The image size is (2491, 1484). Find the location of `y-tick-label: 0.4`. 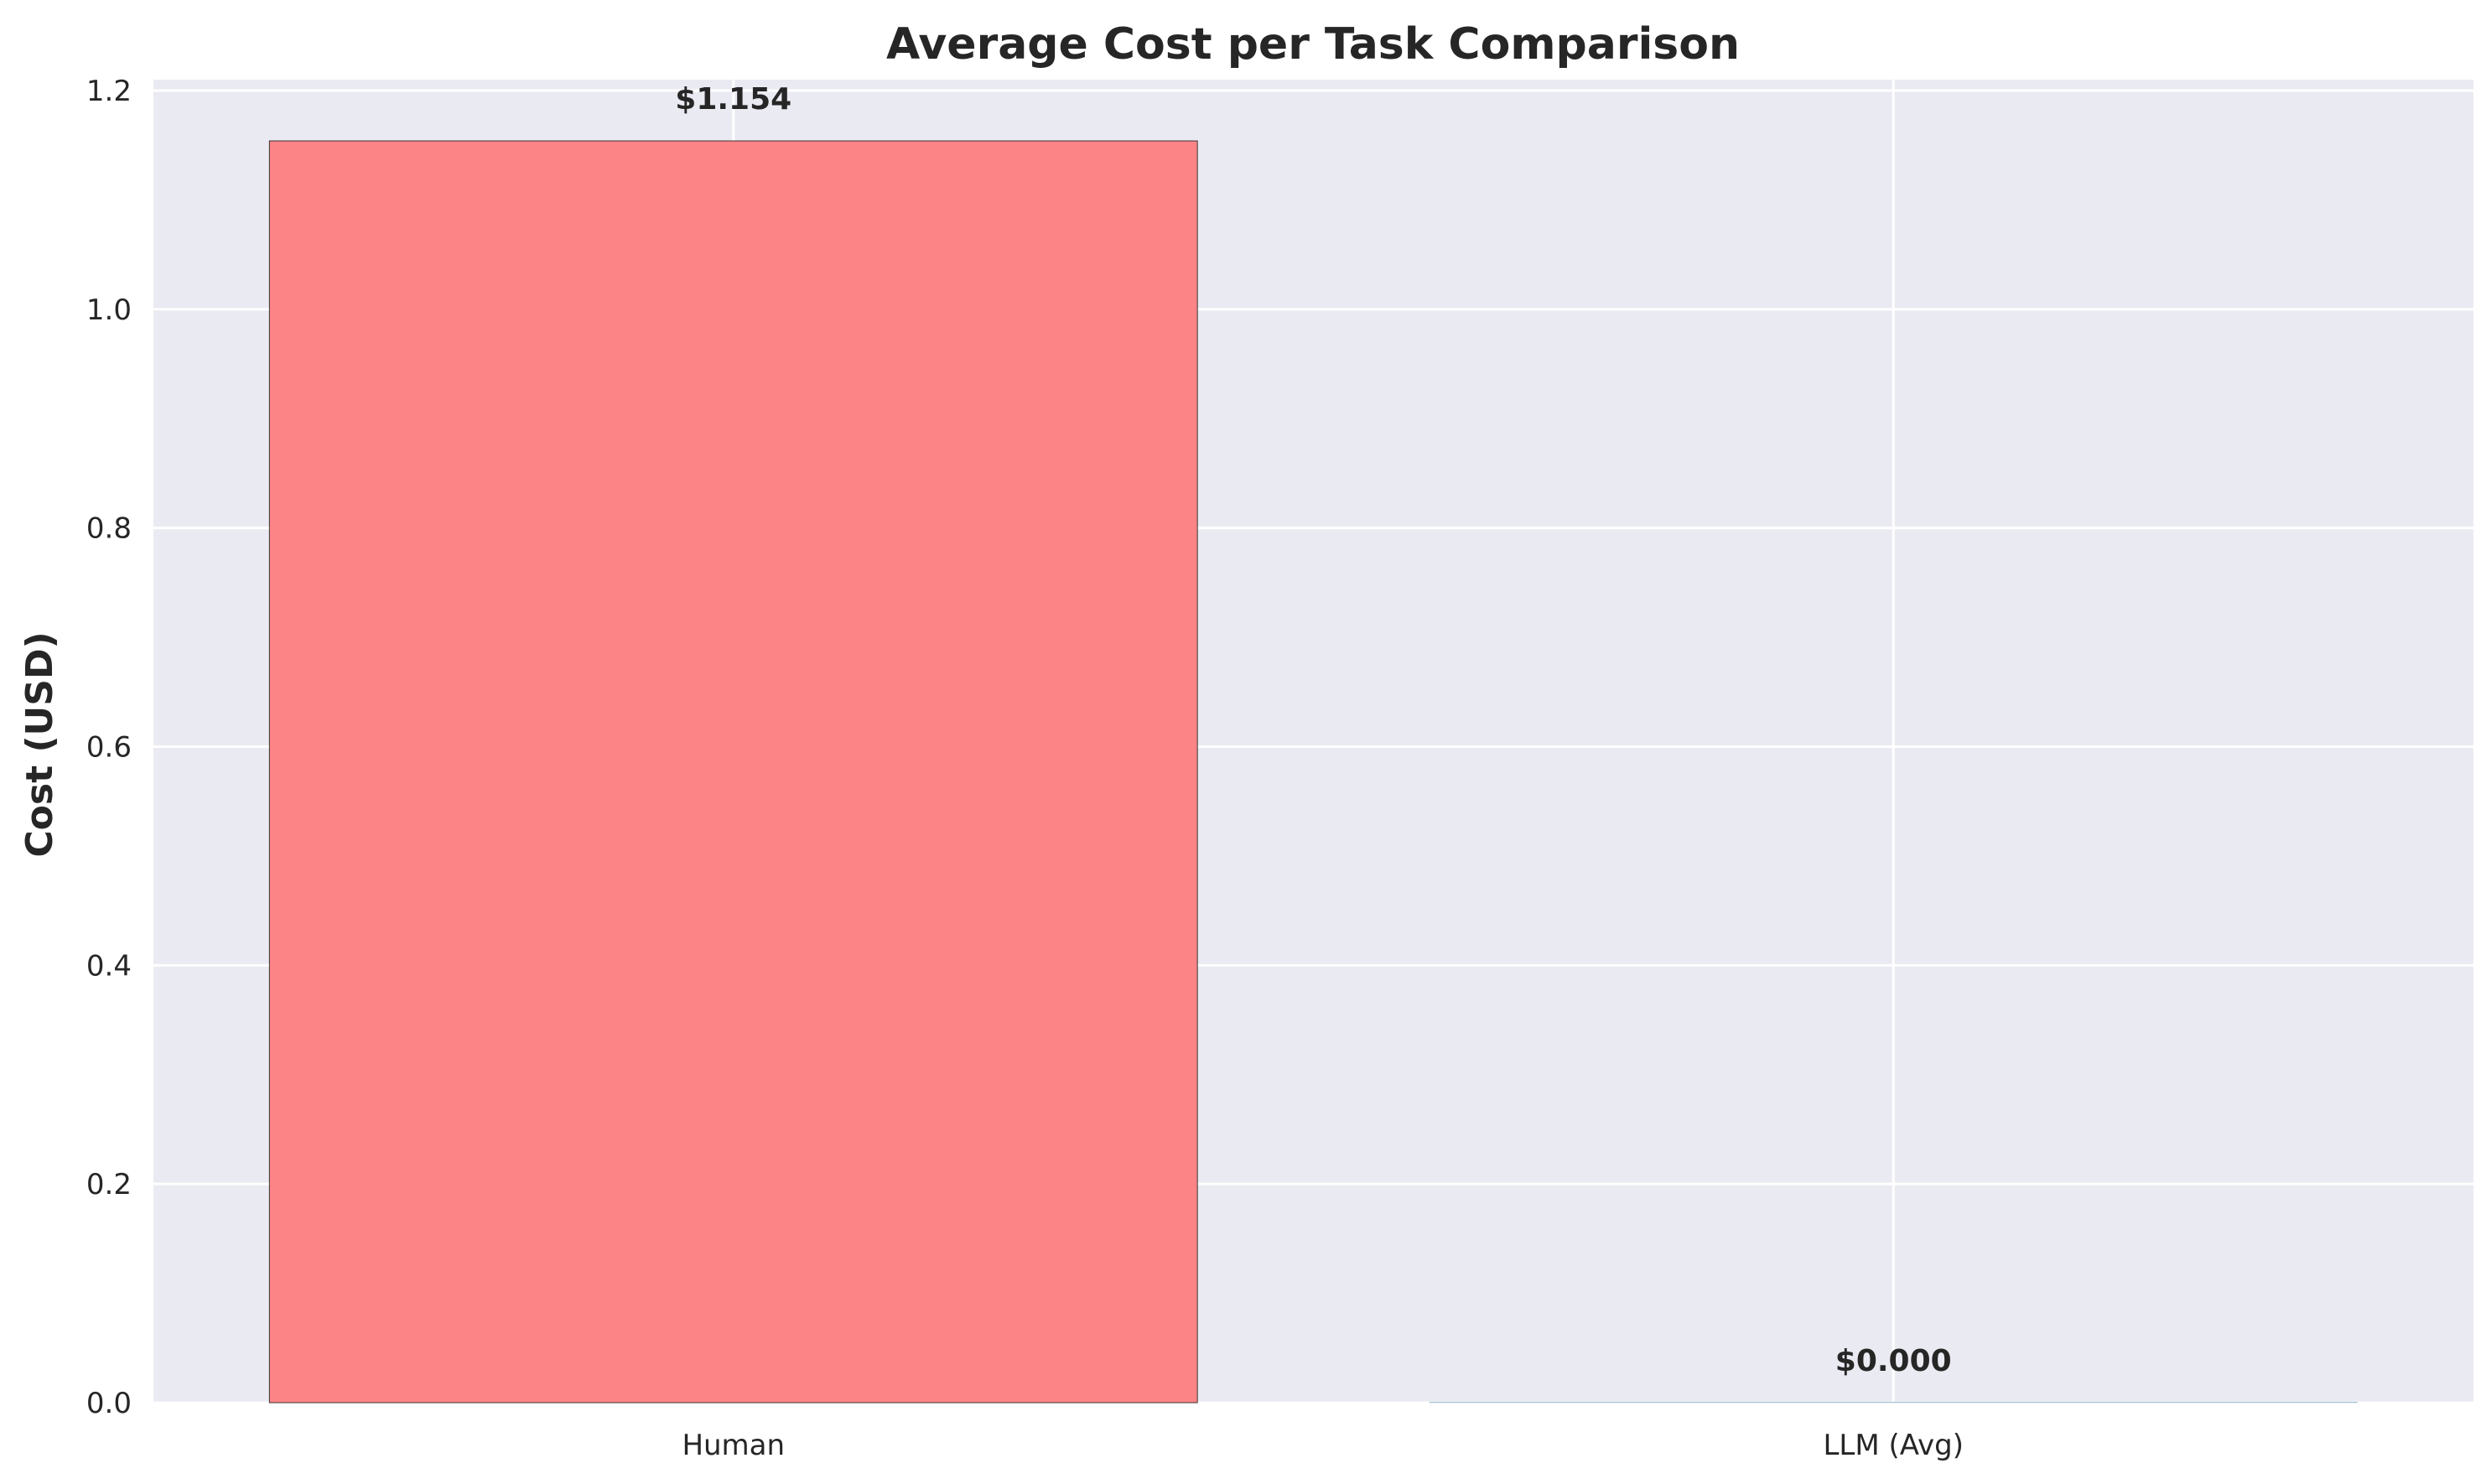

y-tick-label: 0.4 is located at coordinates (109, 966).